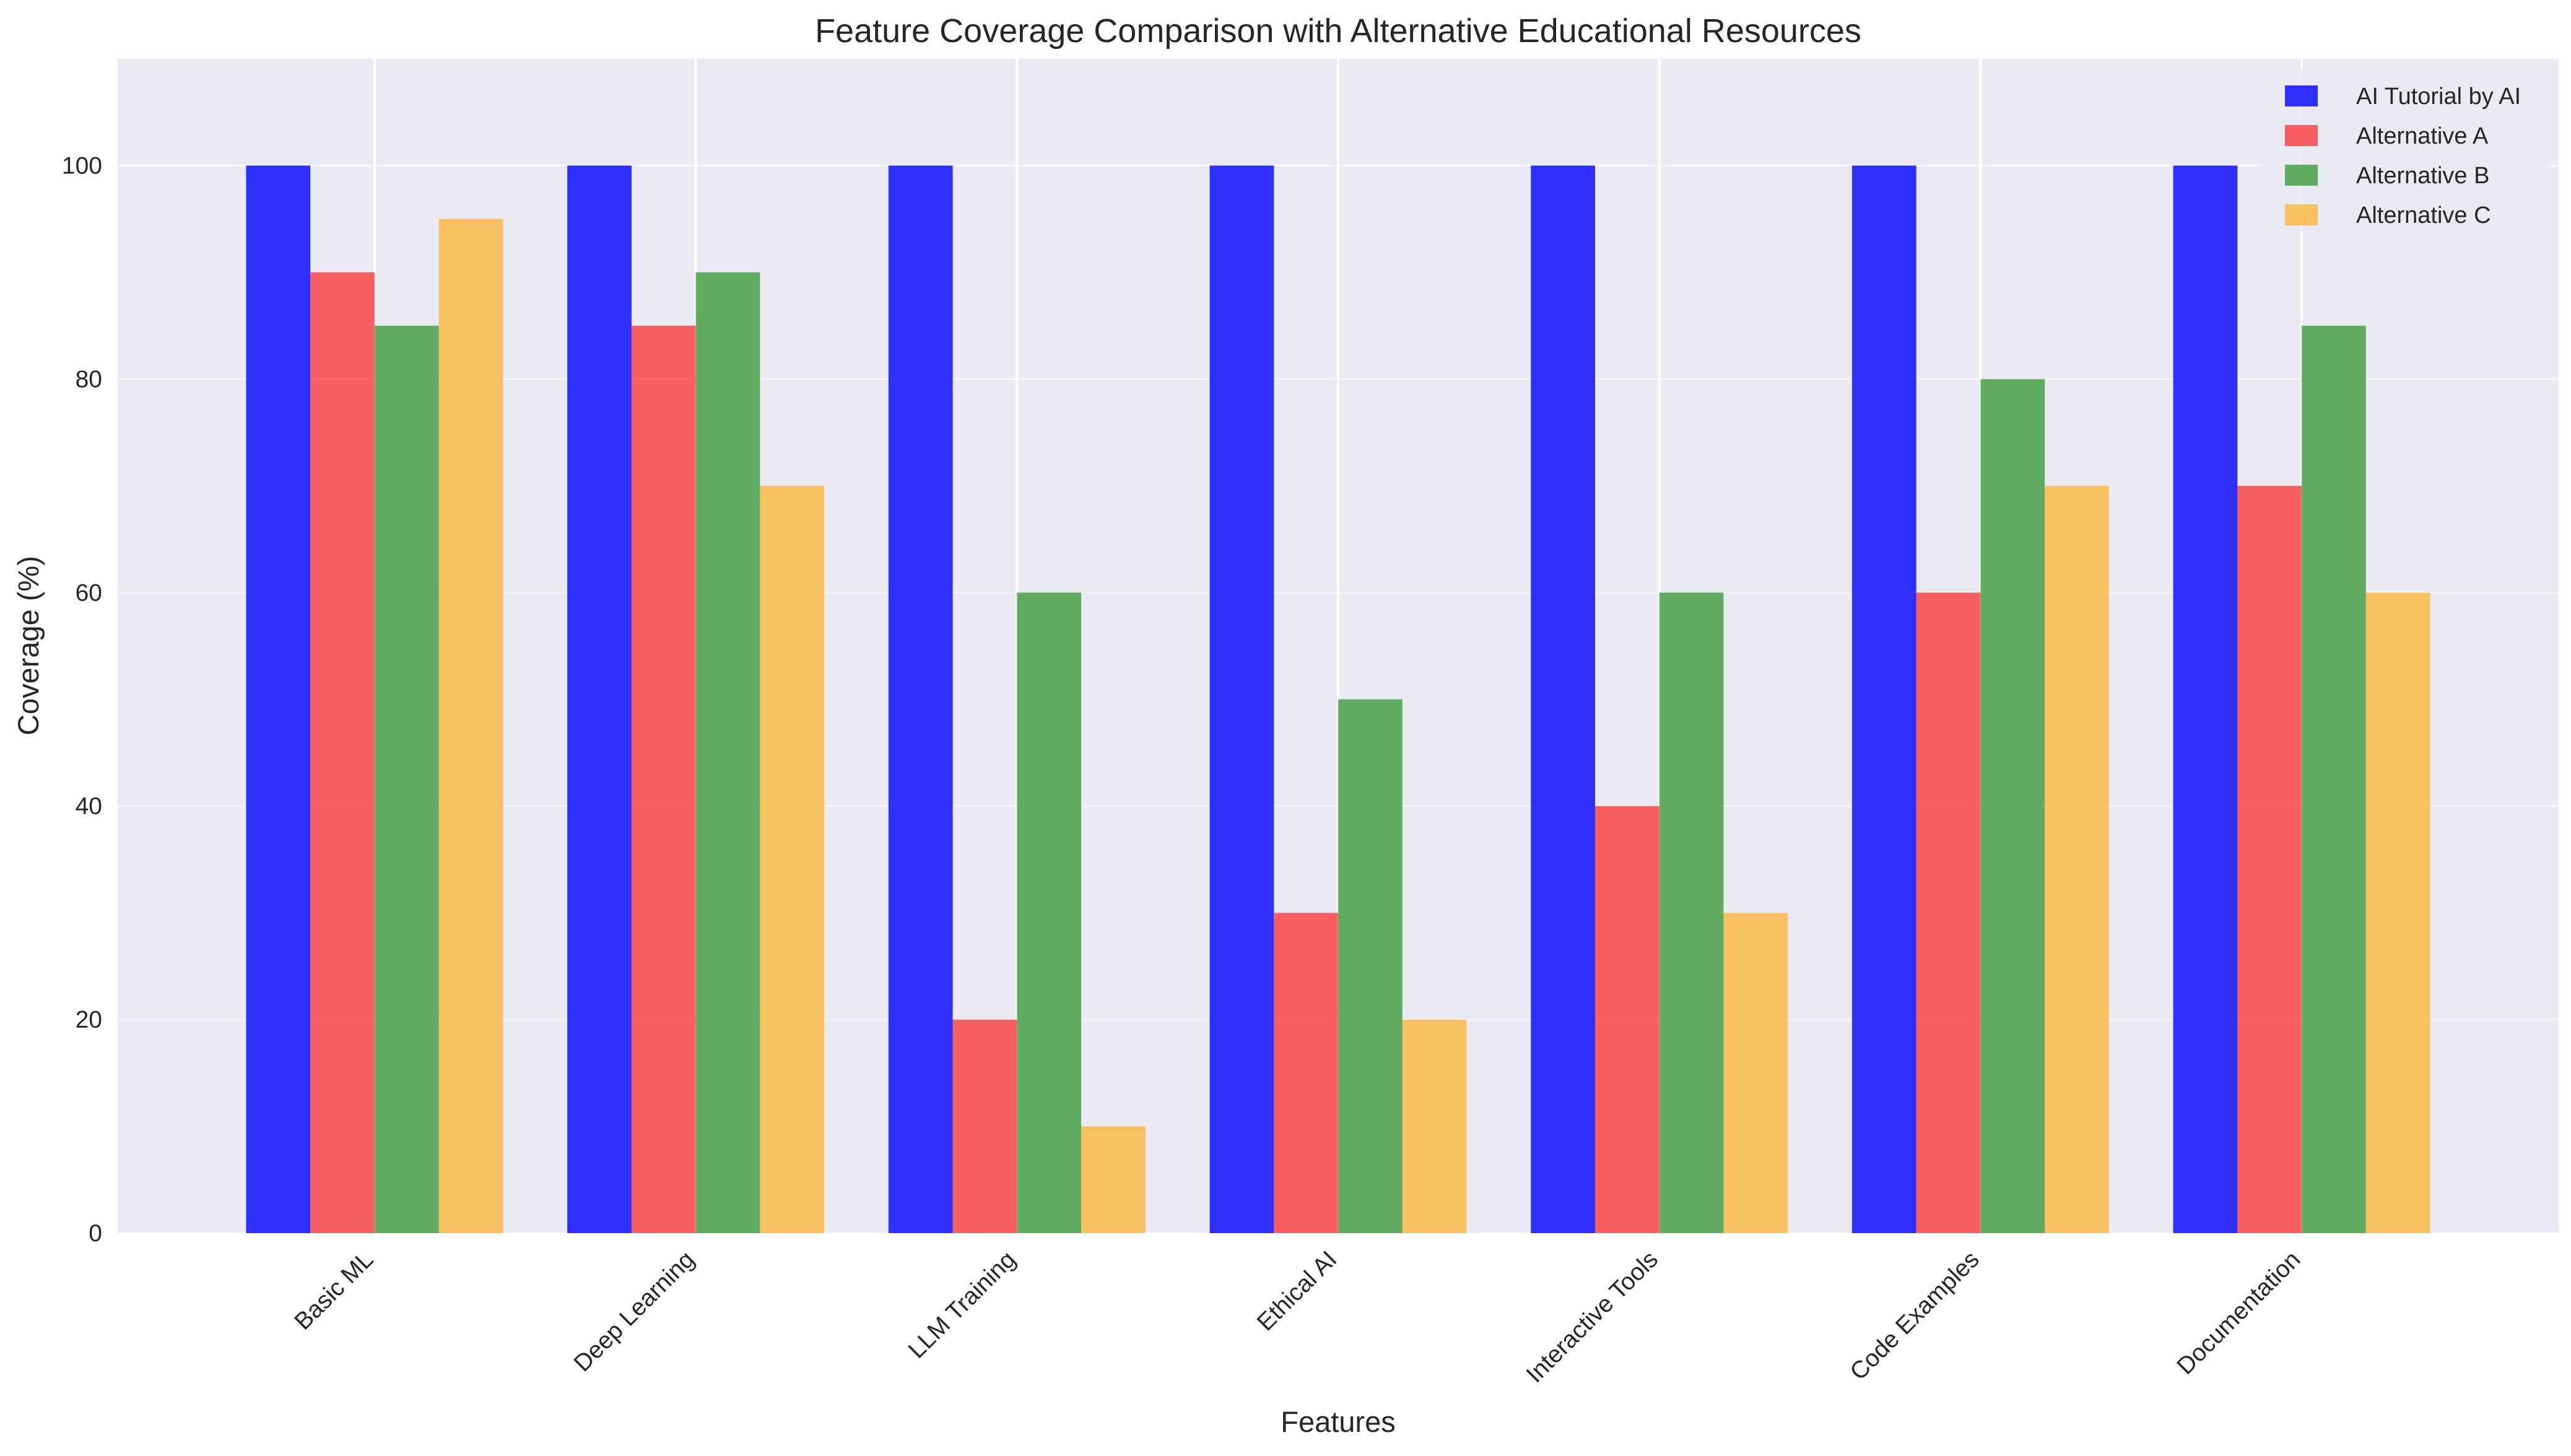  What do you see at coordinates (1883, 699) in the screenshot?
I see `bar-ai-tutorial-by-ai-code-examples` at bounding box center [1883, 699].